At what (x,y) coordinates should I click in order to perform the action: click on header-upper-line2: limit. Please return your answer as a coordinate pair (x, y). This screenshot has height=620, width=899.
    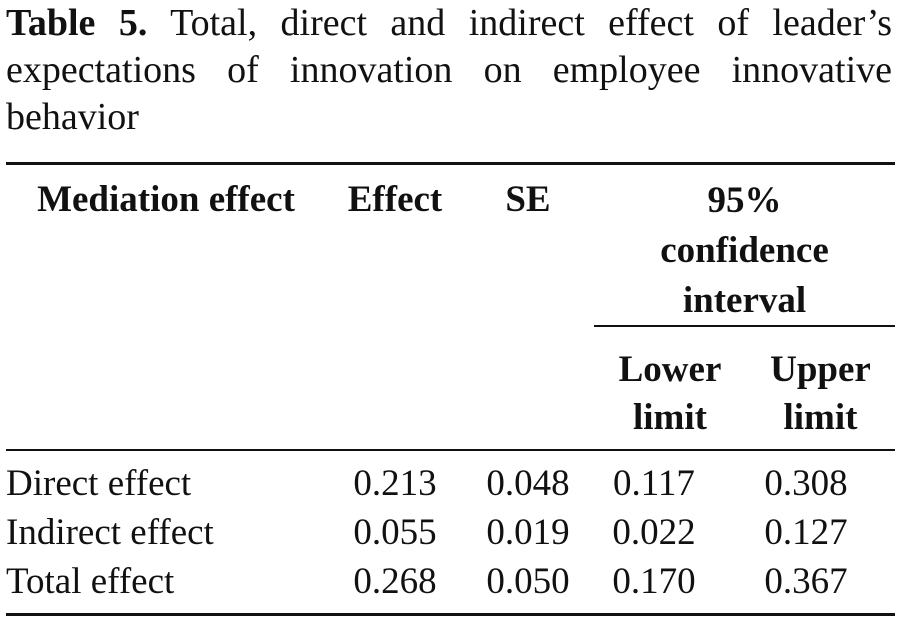
    Looking at the image, I should click on (820, 417).